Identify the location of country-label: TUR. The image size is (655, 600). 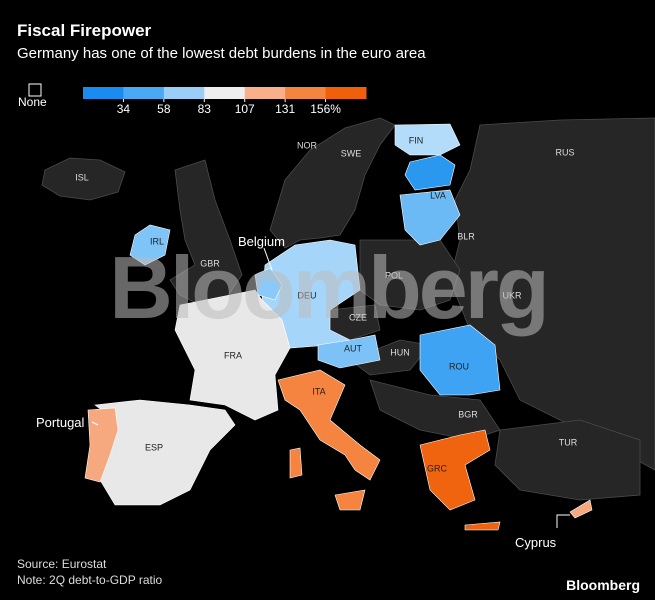
(568, 442).